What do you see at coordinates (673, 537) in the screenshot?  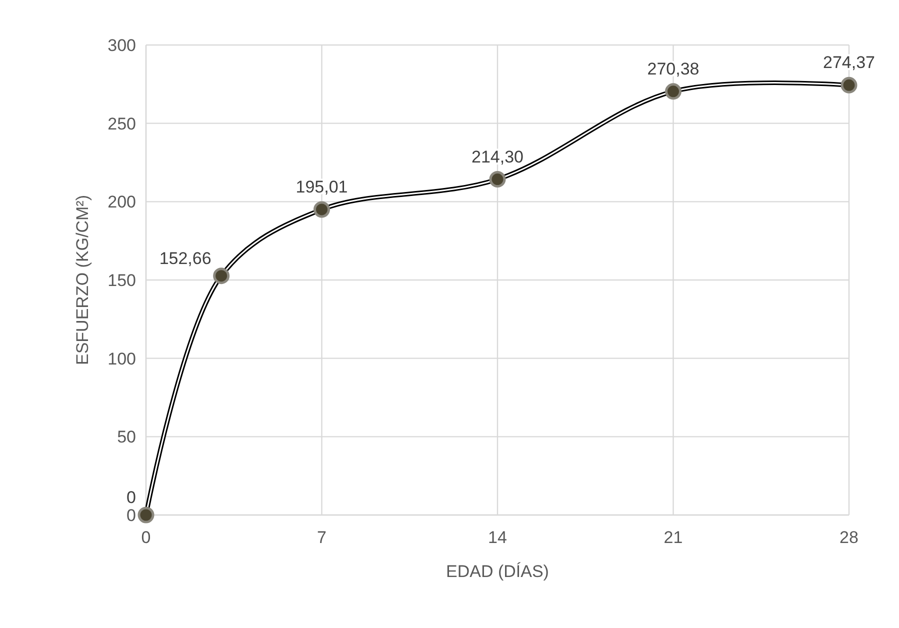 I see `x-tick-label: 21` at bounding box center [673, 537].